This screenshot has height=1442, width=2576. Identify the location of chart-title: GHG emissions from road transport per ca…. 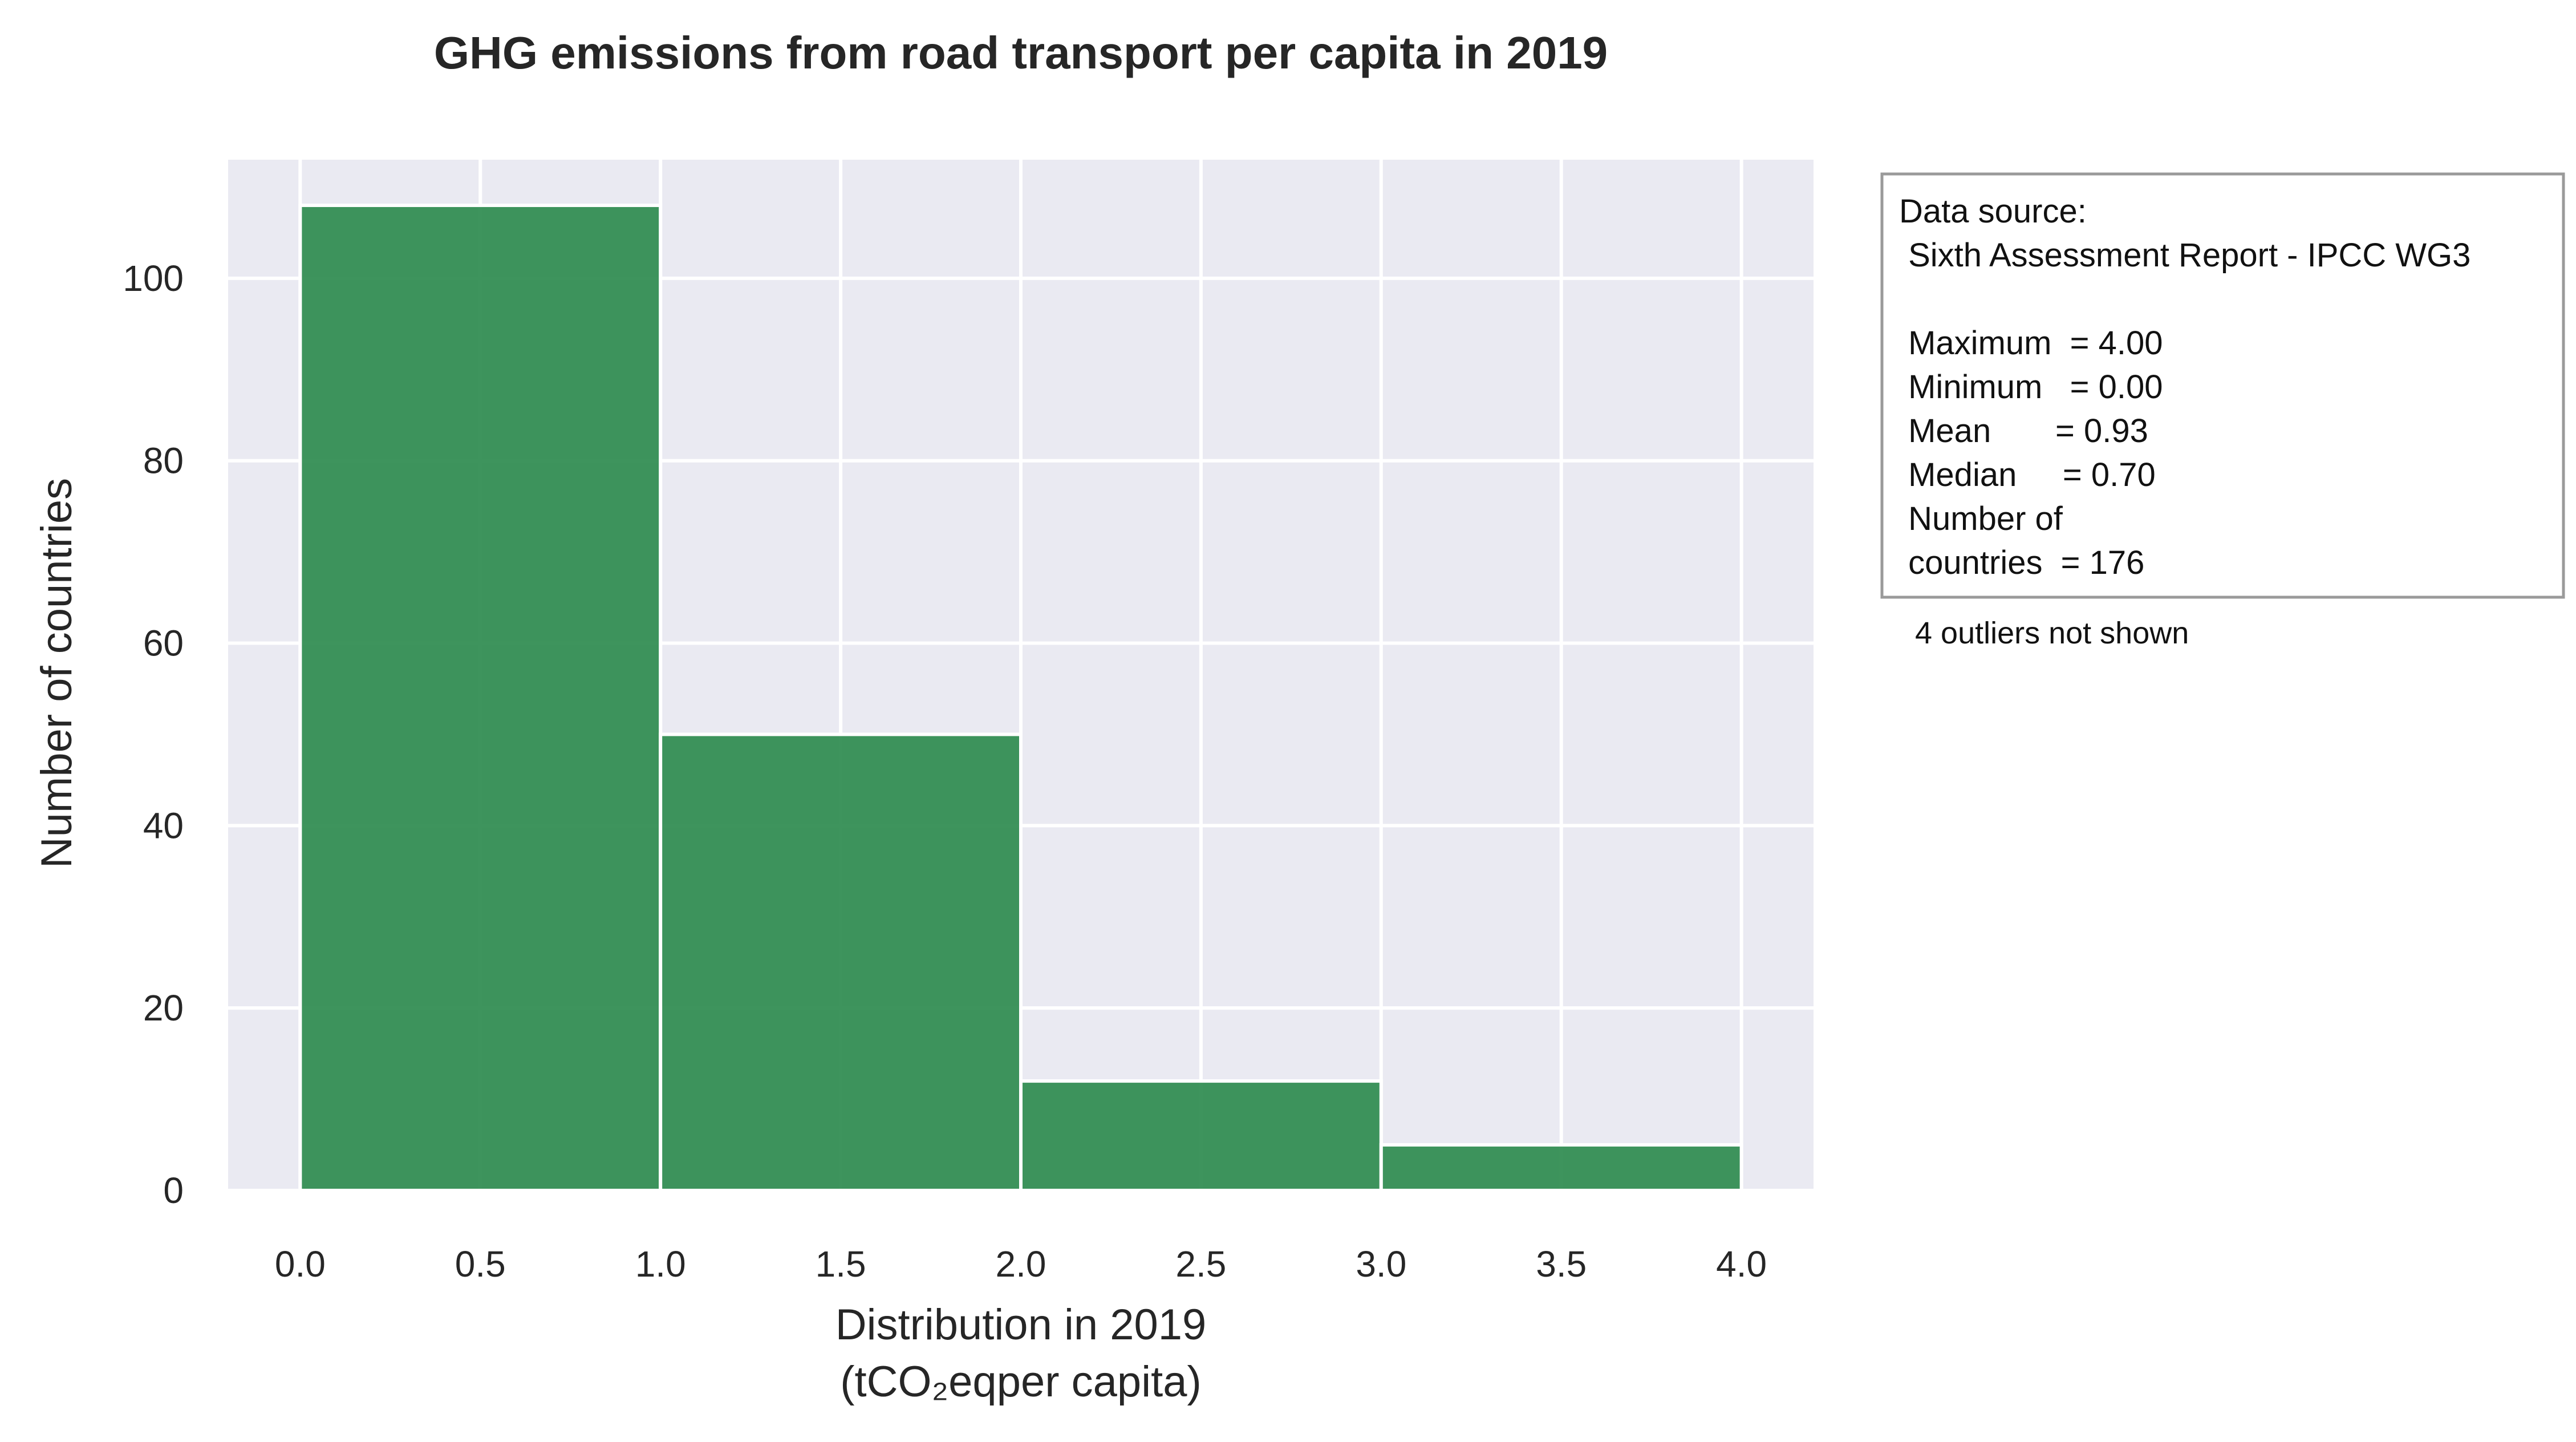
(1021, 53).